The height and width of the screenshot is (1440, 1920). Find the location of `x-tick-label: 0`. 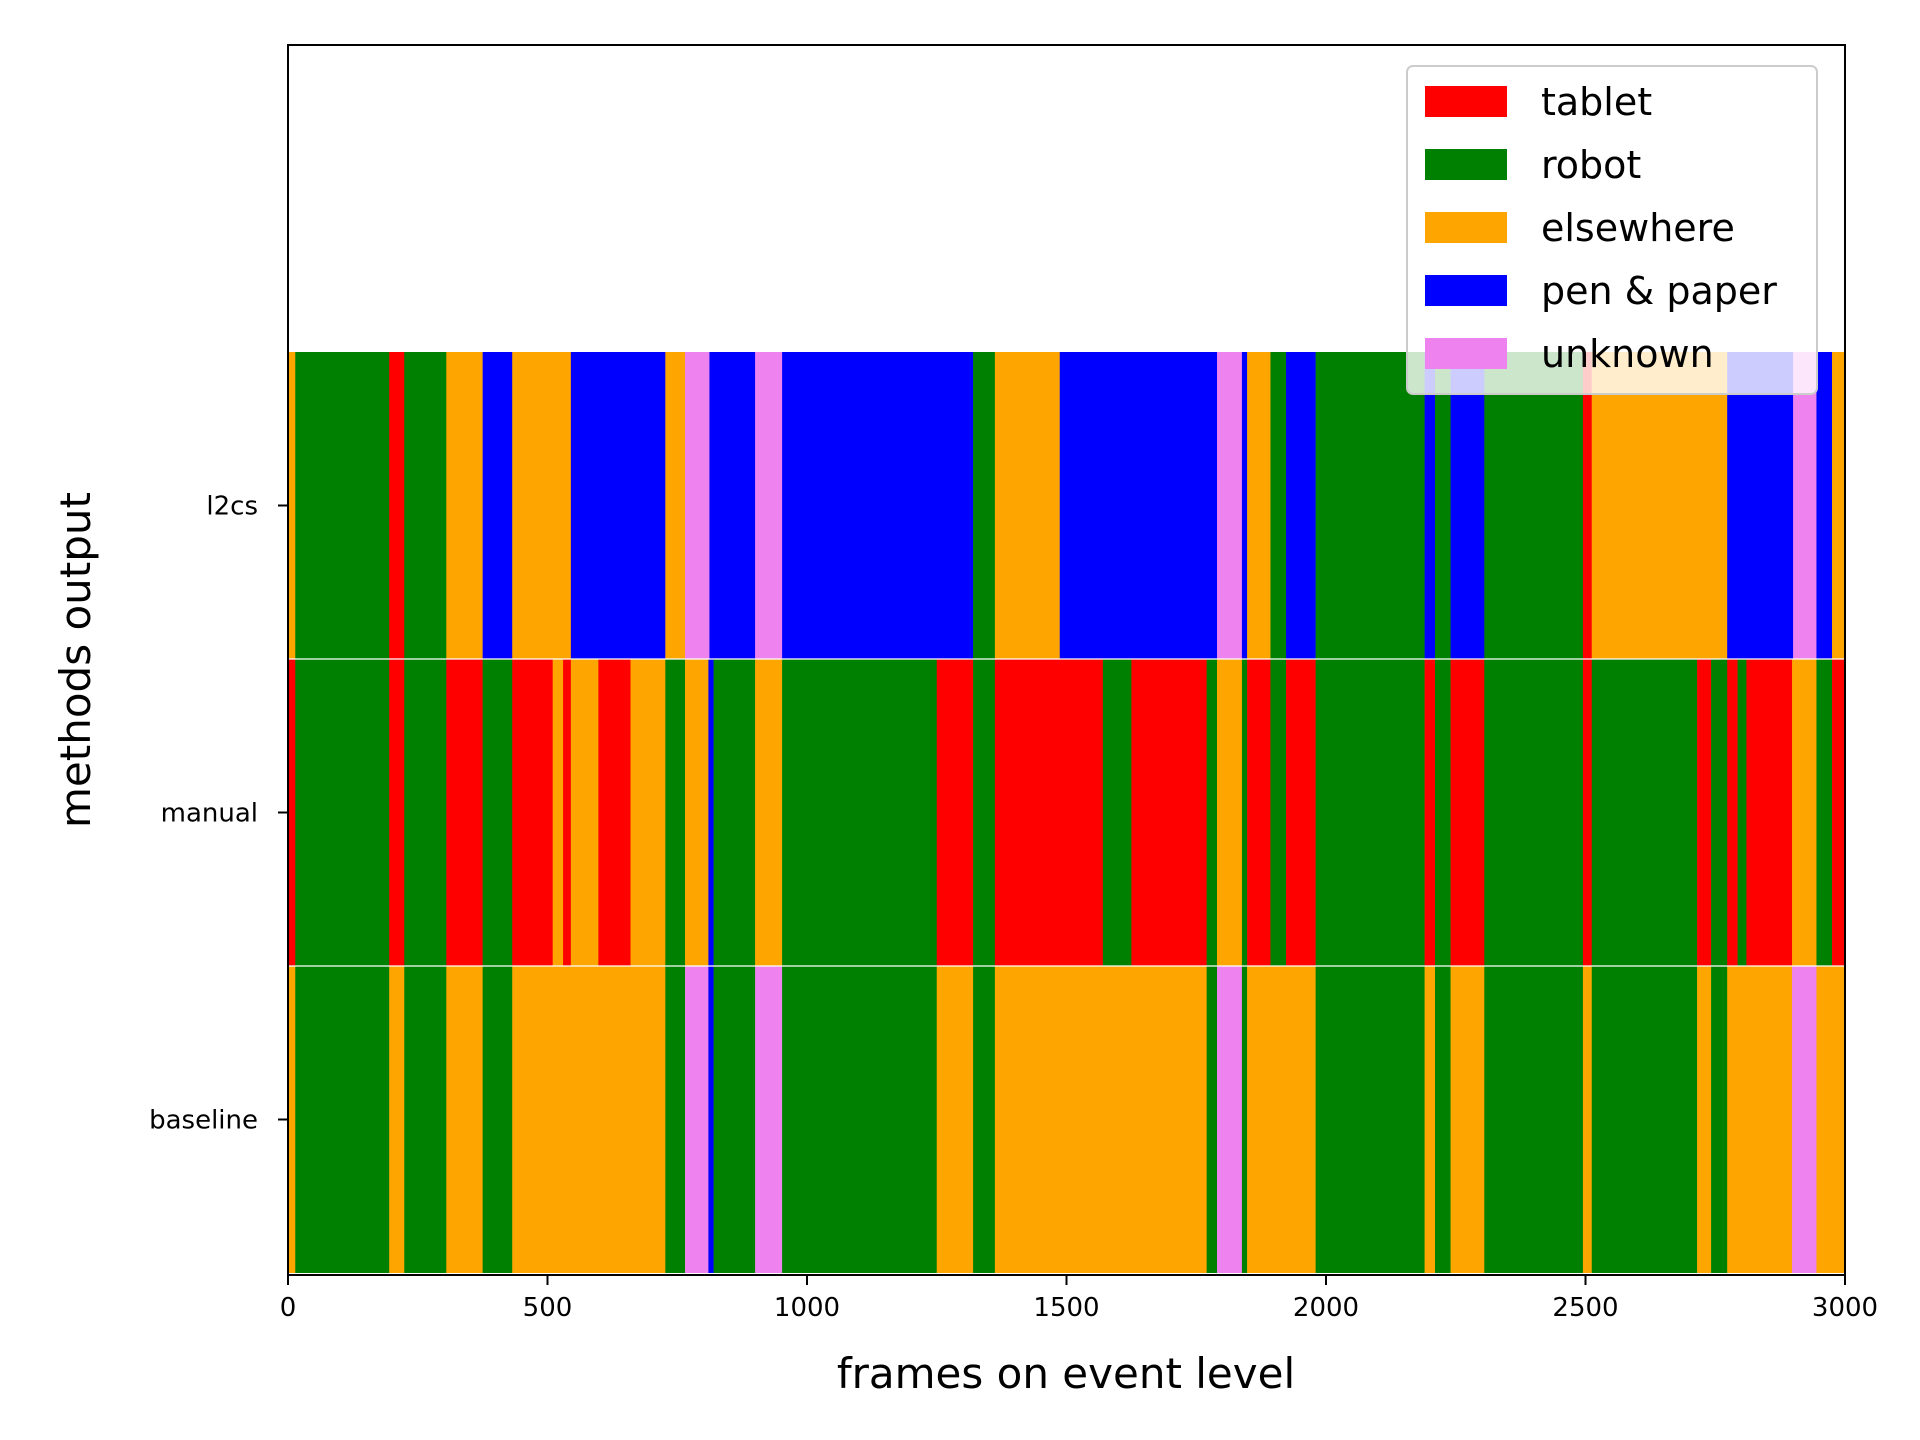

x-tick-label: 0 is located at coordinates (288, 1308).